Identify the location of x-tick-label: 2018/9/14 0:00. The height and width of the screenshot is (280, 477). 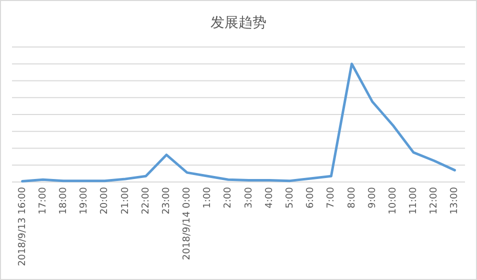
(187, 223).